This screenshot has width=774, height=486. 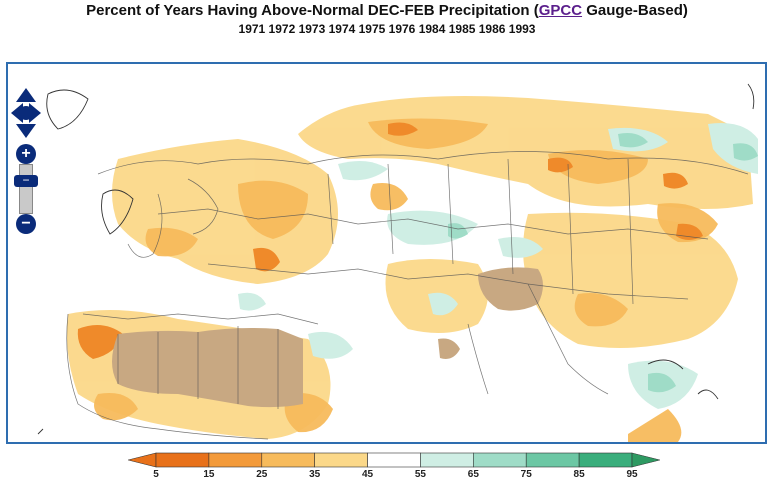 What do you see at coordinates (26, 154) in the screenshot?
I see `zoom-in-button: +` at bounding box center [26, 154].